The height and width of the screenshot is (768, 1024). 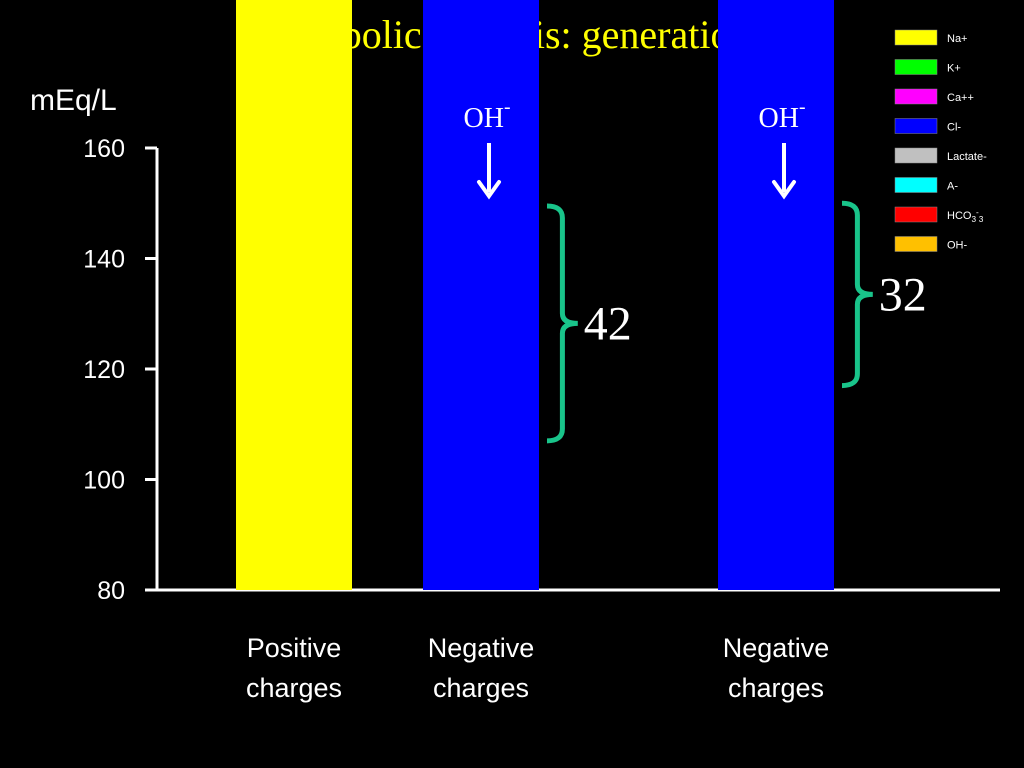 I want to click on legend-label: K+, so click(x=954, y=69).